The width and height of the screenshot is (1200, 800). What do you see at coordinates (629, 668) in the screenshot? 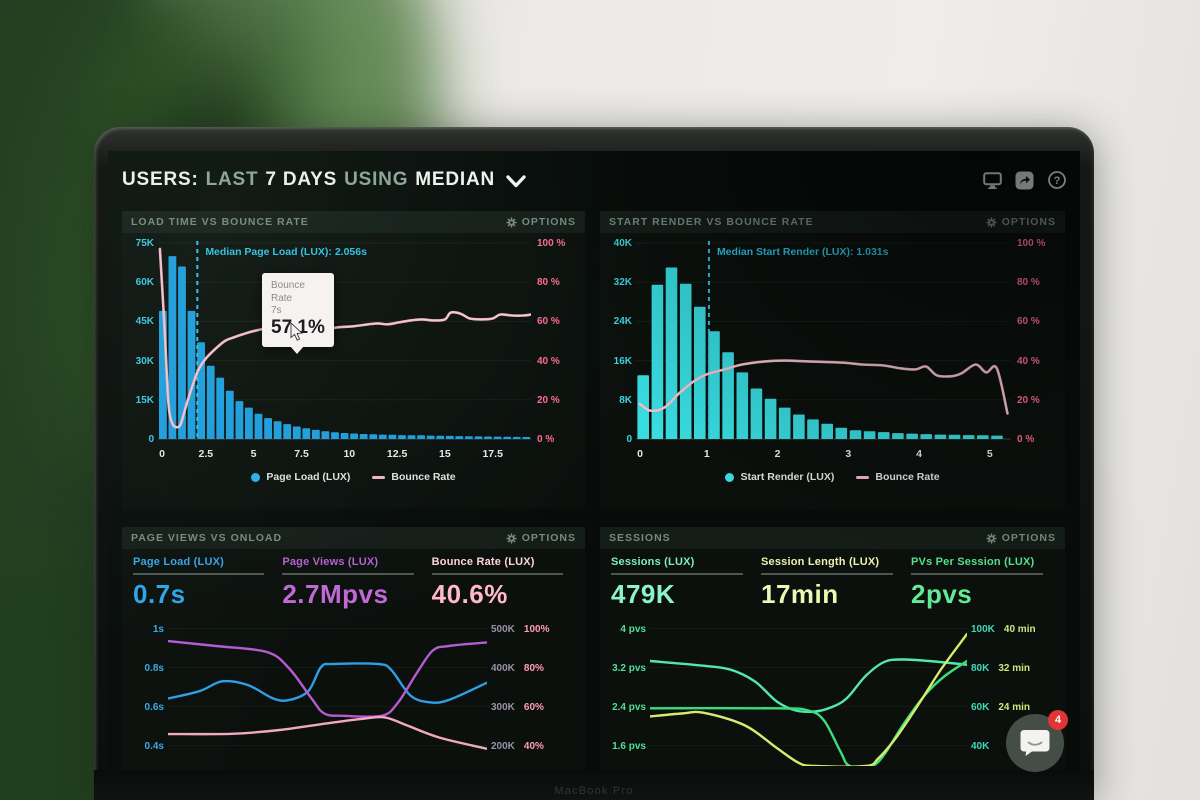
I see `axis-tick: 3.2 pvs` at bounding box center [629, 668].